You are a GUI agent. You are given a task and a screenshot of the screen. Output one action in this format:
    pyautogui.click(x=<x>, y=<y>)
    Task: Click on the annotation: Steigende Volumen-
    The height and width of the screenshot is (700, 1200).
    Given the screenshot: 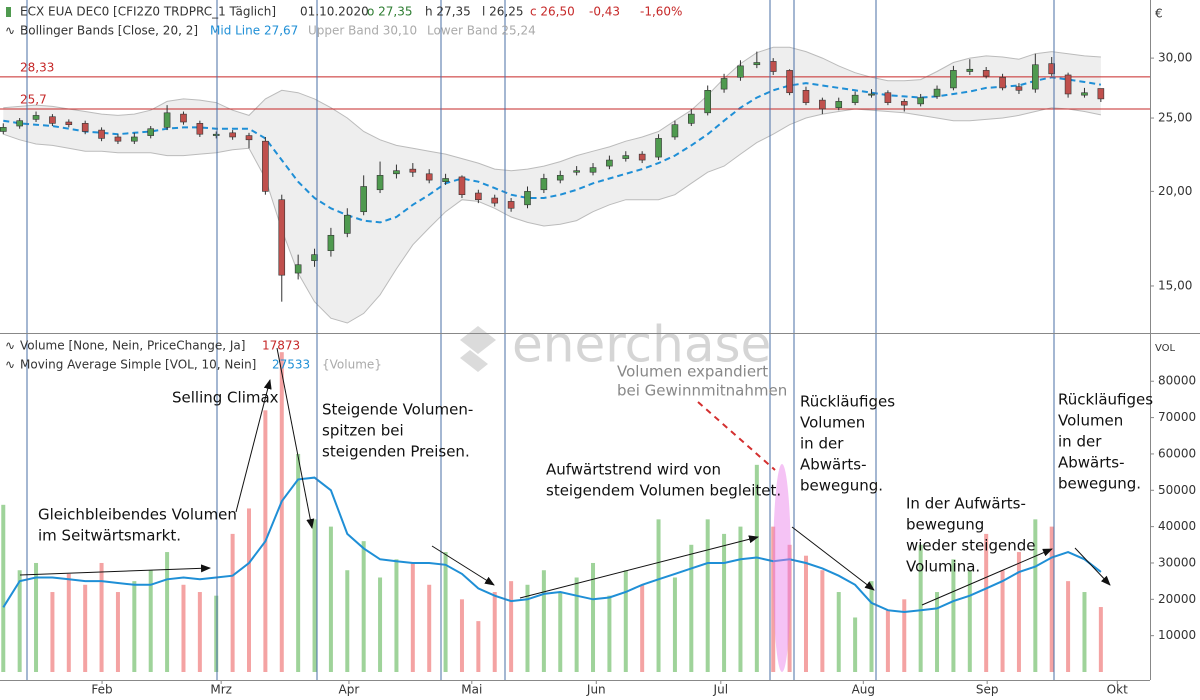 What is the action you would take?
    pyautogui.click(x=397, y=410)
    